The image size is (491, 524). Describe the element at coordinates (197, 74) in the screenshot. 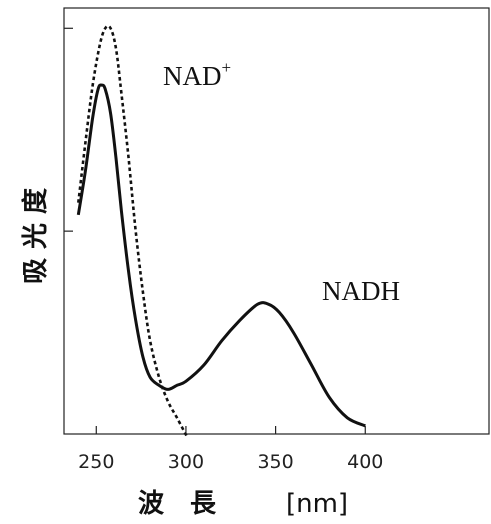

I see `nad-plus-label: NAD+` at that location.